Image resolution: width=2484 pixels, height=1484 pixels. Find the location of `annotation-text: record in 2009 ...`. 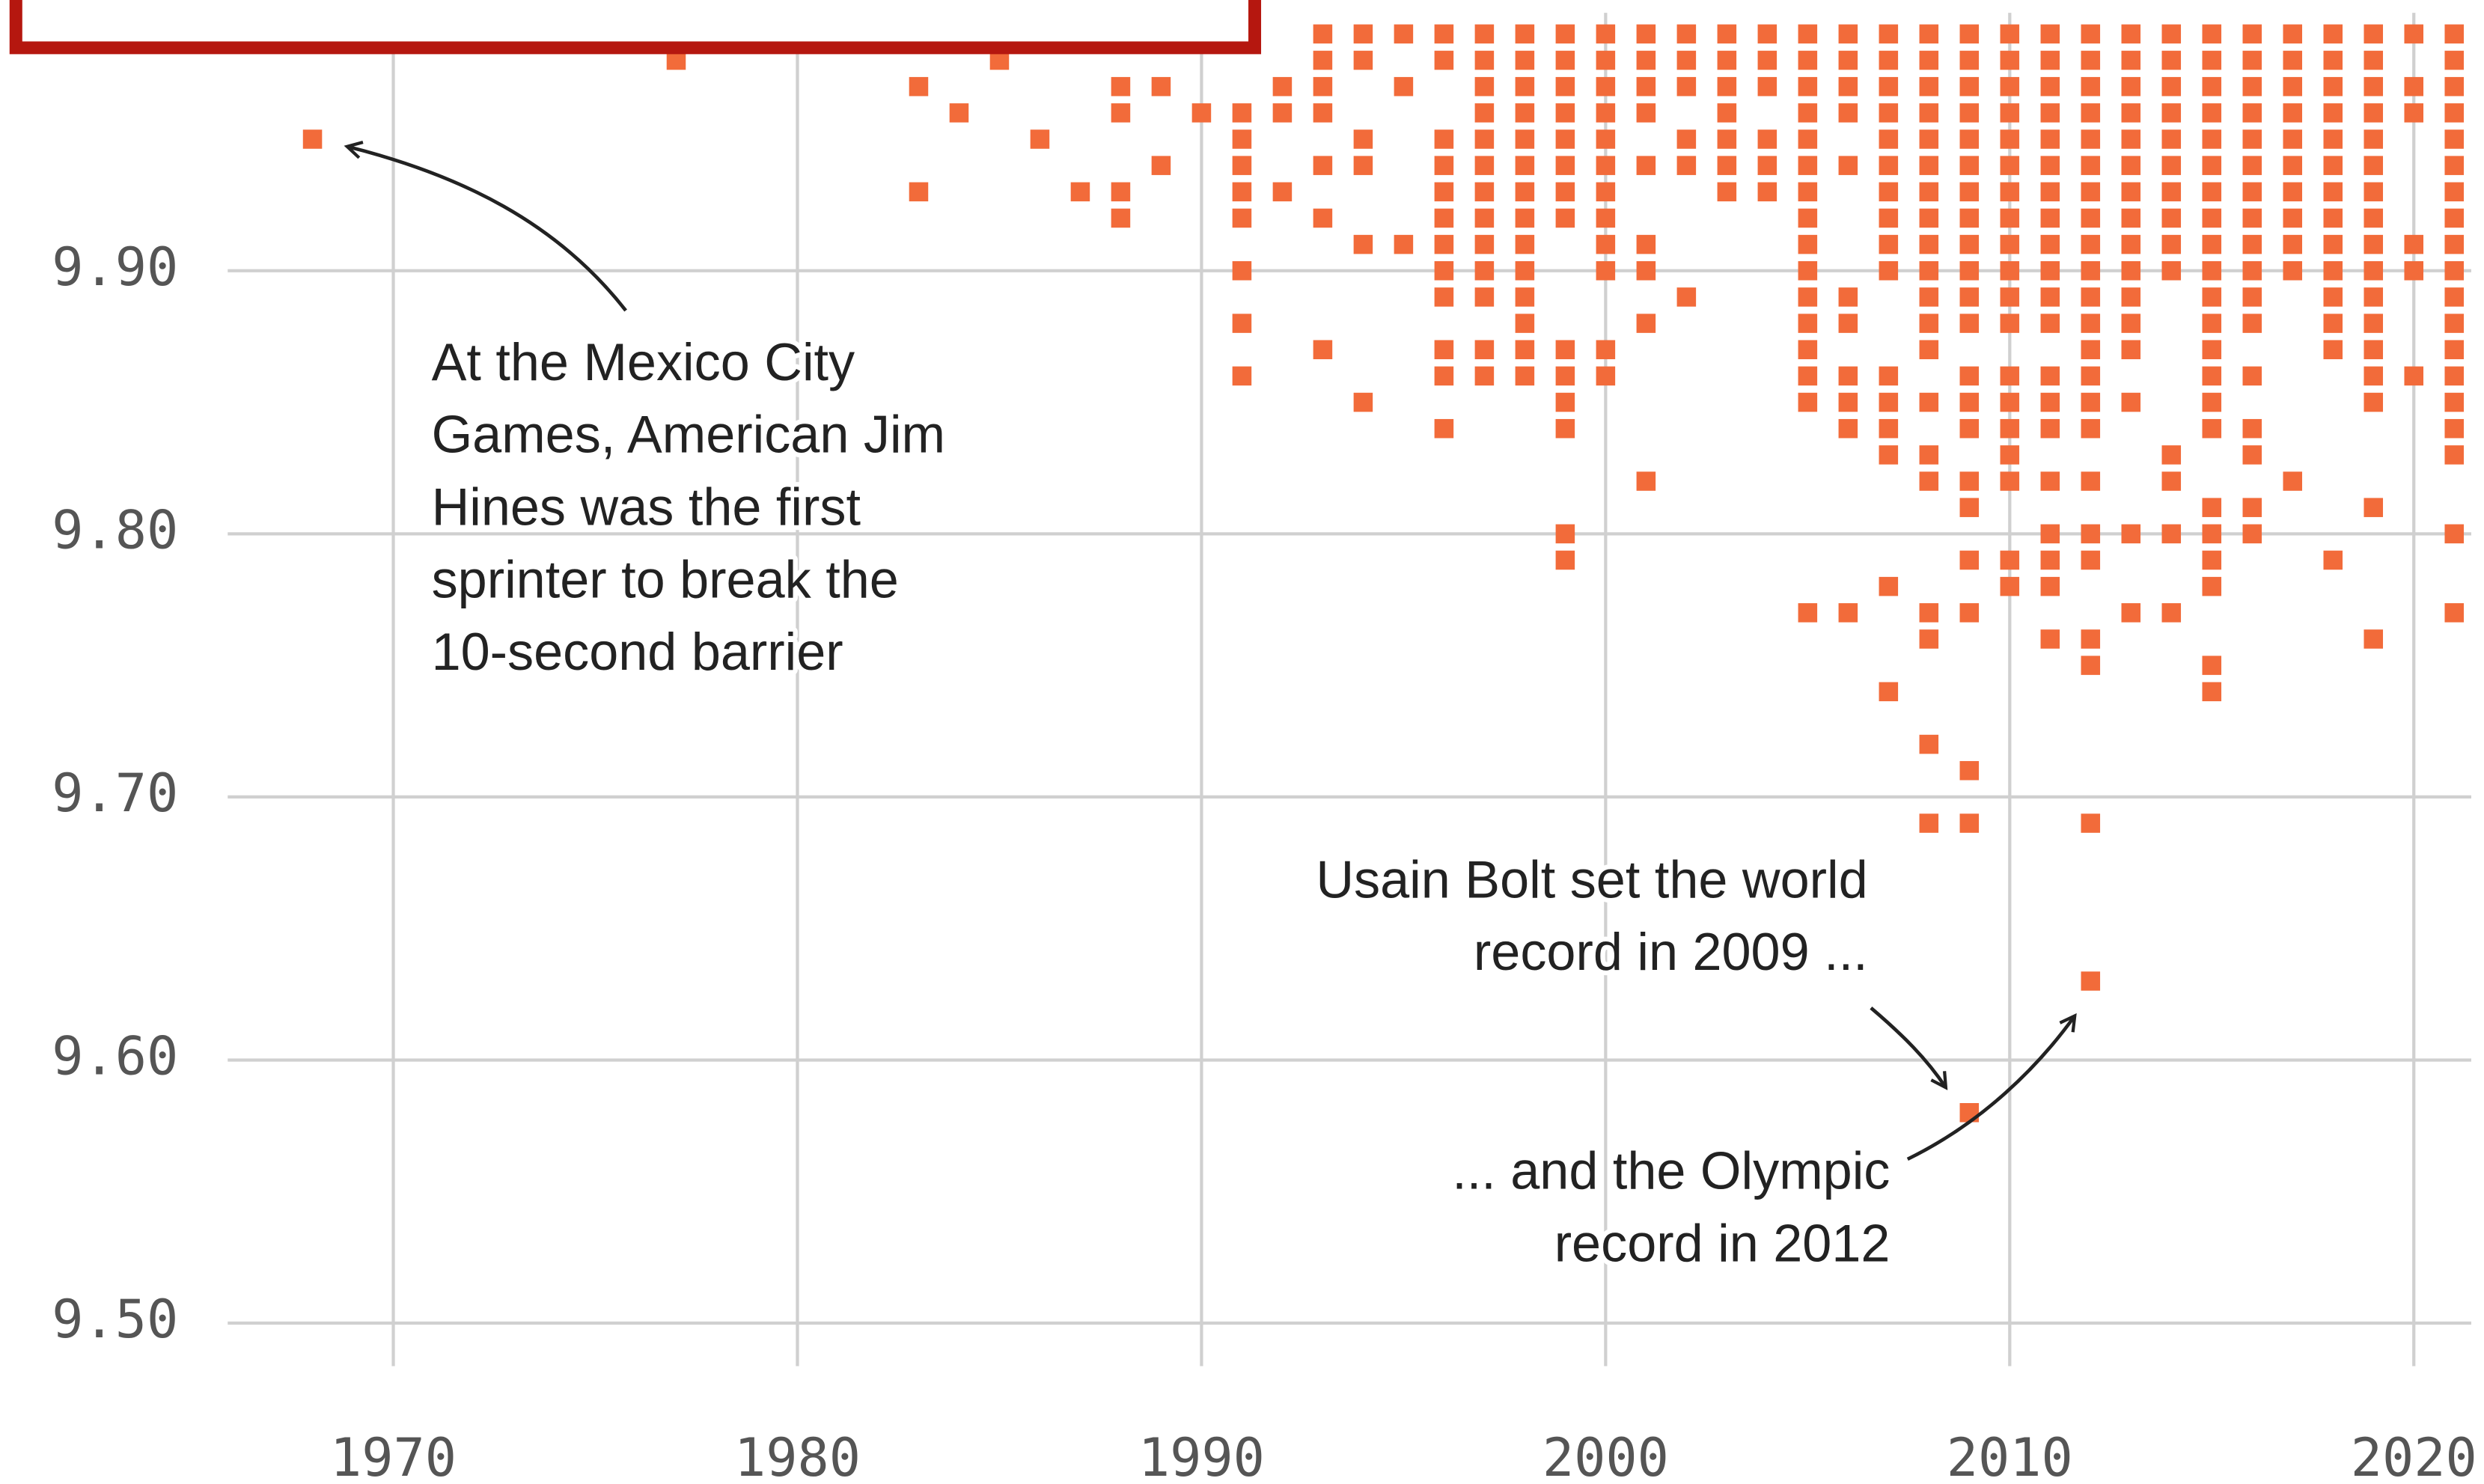

annotation-text: record in 2009 ... is located at coordinates (1671, 951).